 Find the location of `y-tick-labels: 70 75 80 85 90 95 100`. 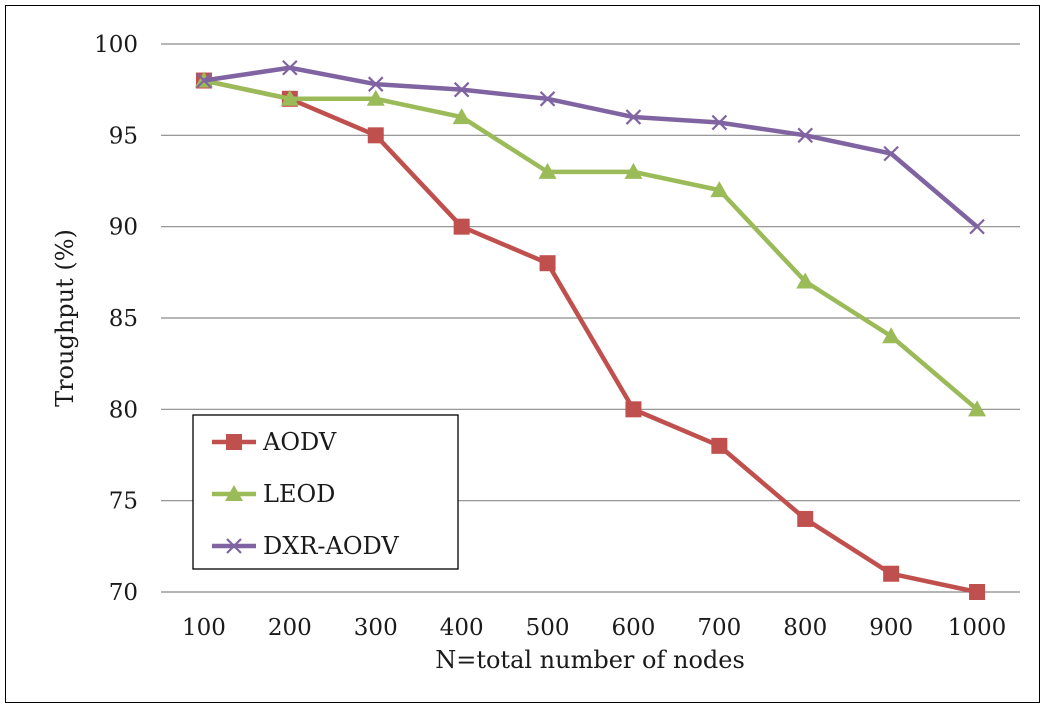

y-tick-labels: 70 75 80 85 90 95 100 is located at coordinates (116, 319).